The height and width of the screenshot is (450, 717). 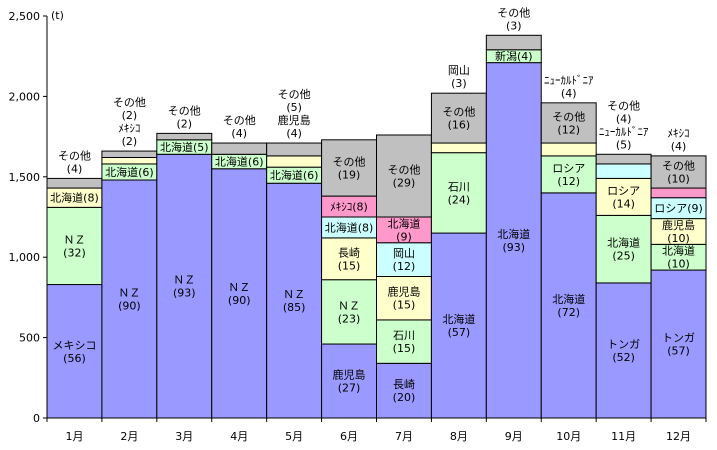 What do you see at coordinates (349, 252) in the screenshot?
I see `segment-label: 長崎` at bounding box center [349, 252].